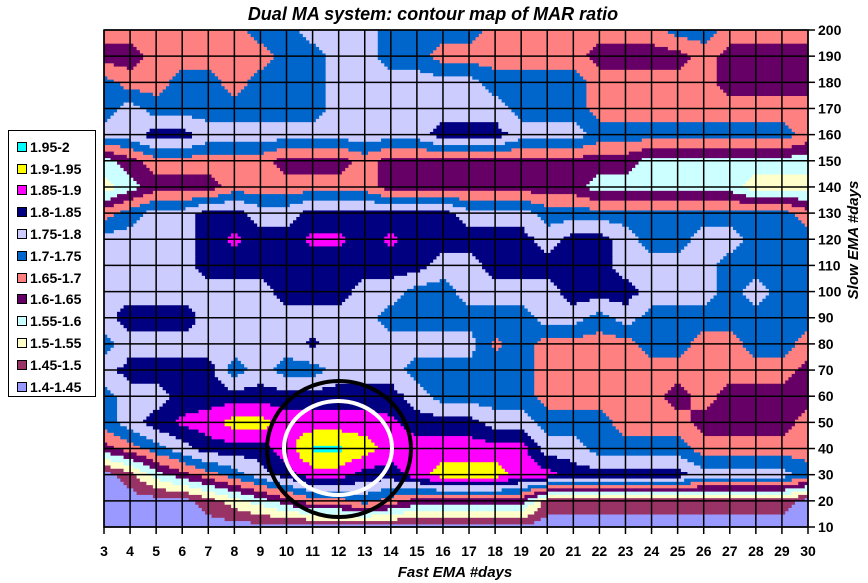  What do you see at coordinates (829, 265) in the screenshot?
I see `y-tick-label: 110` at bounding box center [829, 265].